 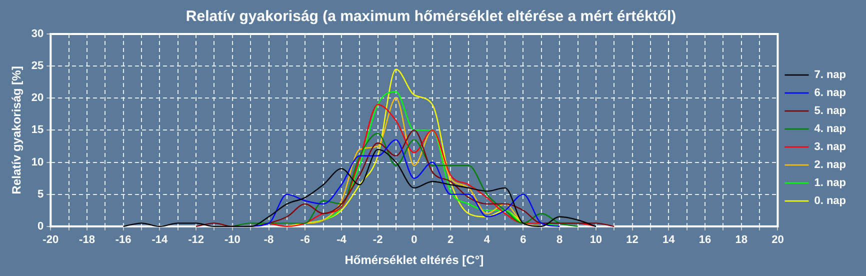 What do you see at coordinates (269, 240) in the screenshot?
I see `x-tick-label: -8` at bounding box center [269, 240].